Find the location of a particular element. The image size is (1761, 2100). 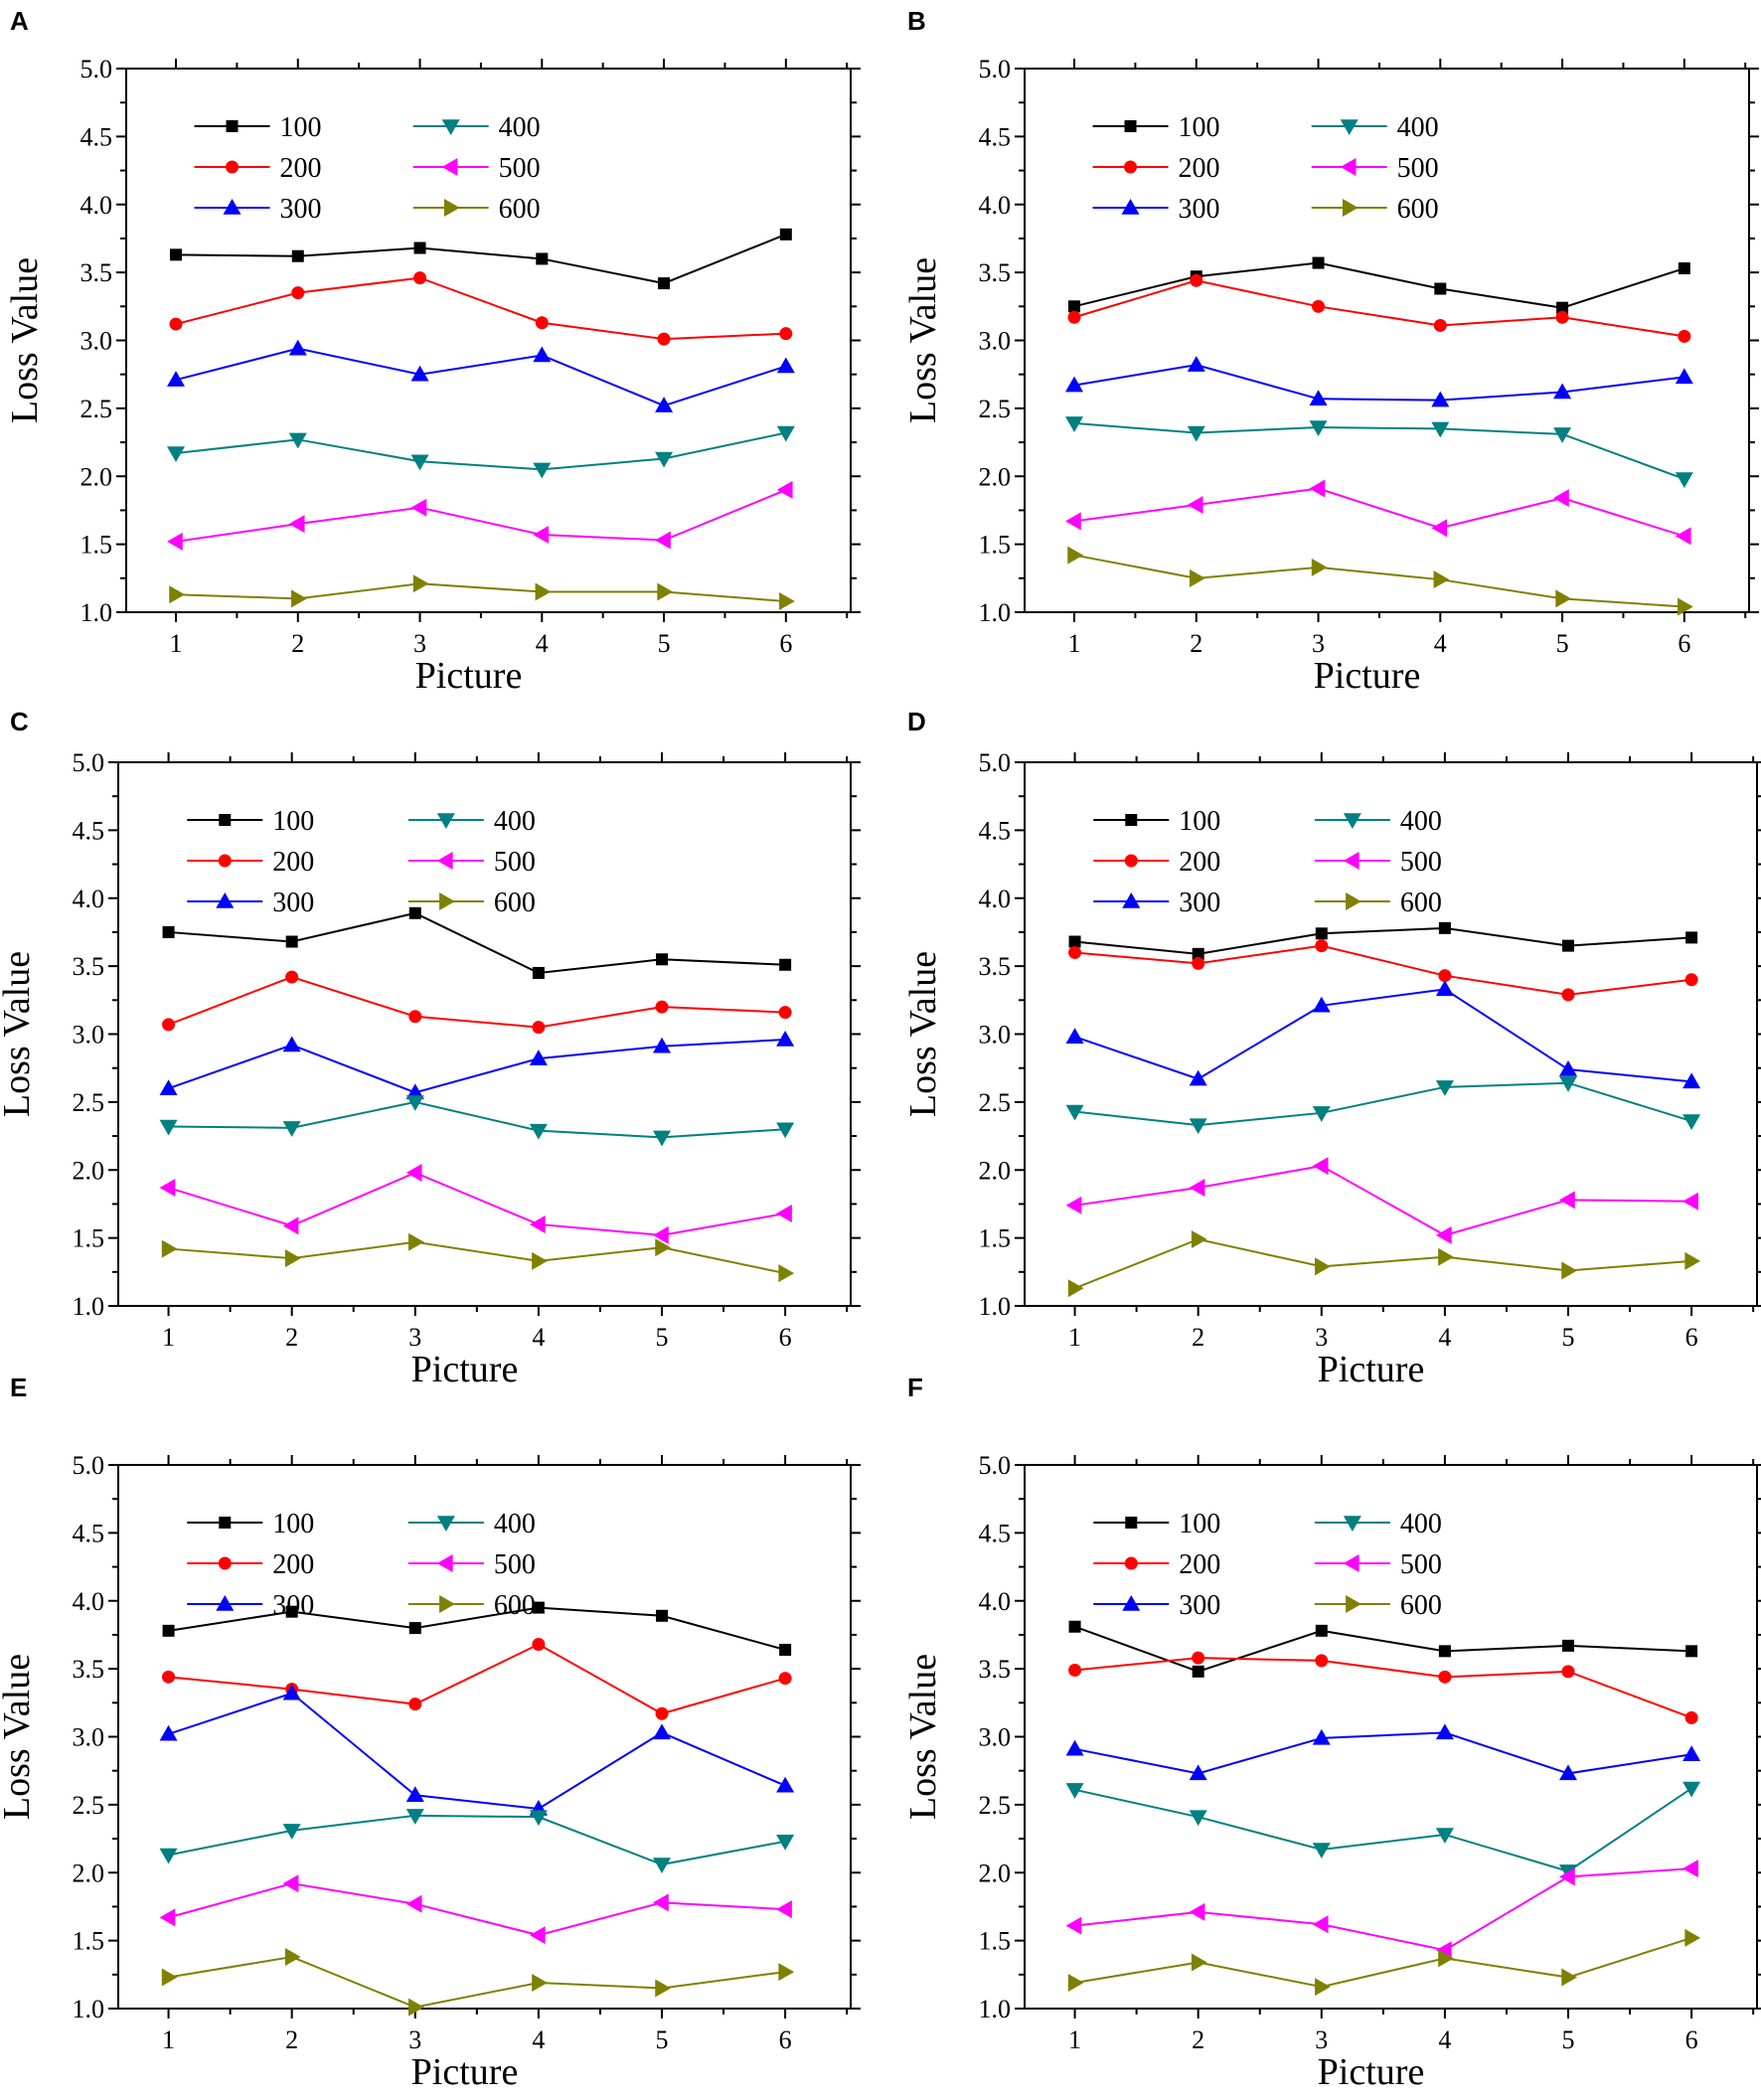

y-tick-label: 3.5 is located at coordinates (995, 966).